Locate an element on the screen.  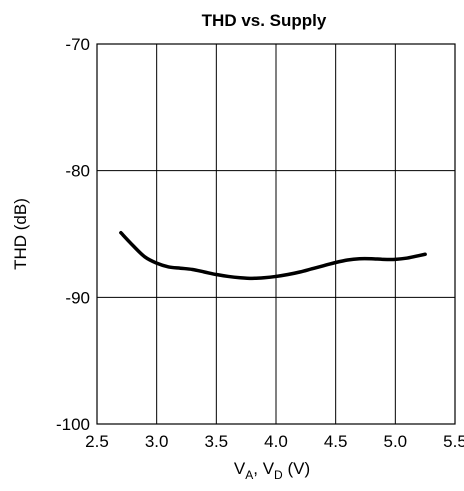
y-axis-ticks: -70 -80 -90 -100 is located at coordinates (73, 234).